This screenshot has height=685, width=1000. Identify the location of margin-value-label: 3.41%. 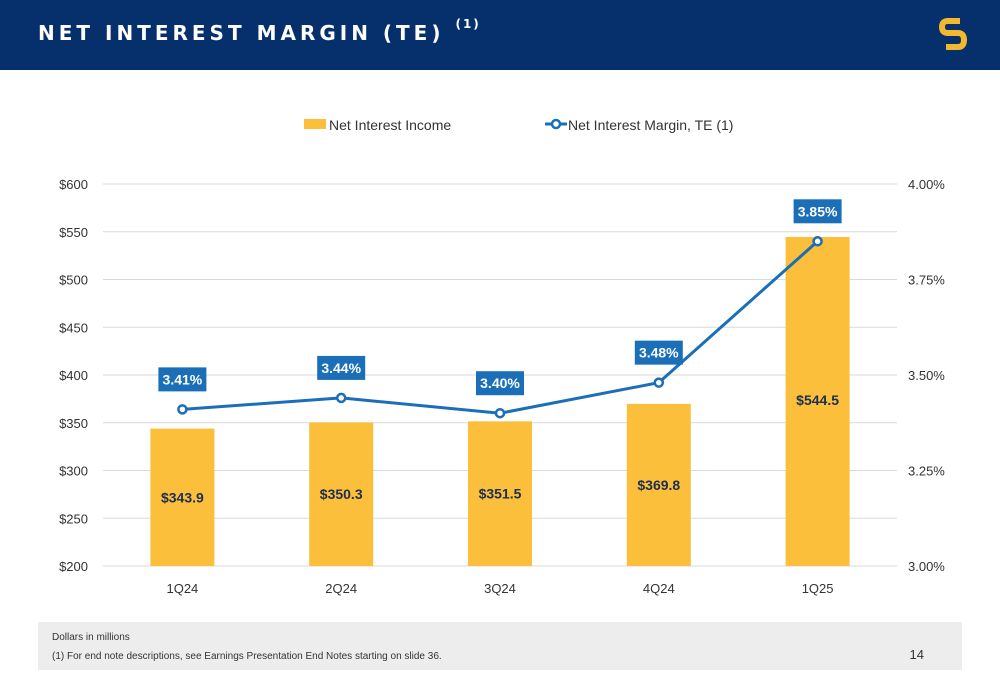
(183, 379).